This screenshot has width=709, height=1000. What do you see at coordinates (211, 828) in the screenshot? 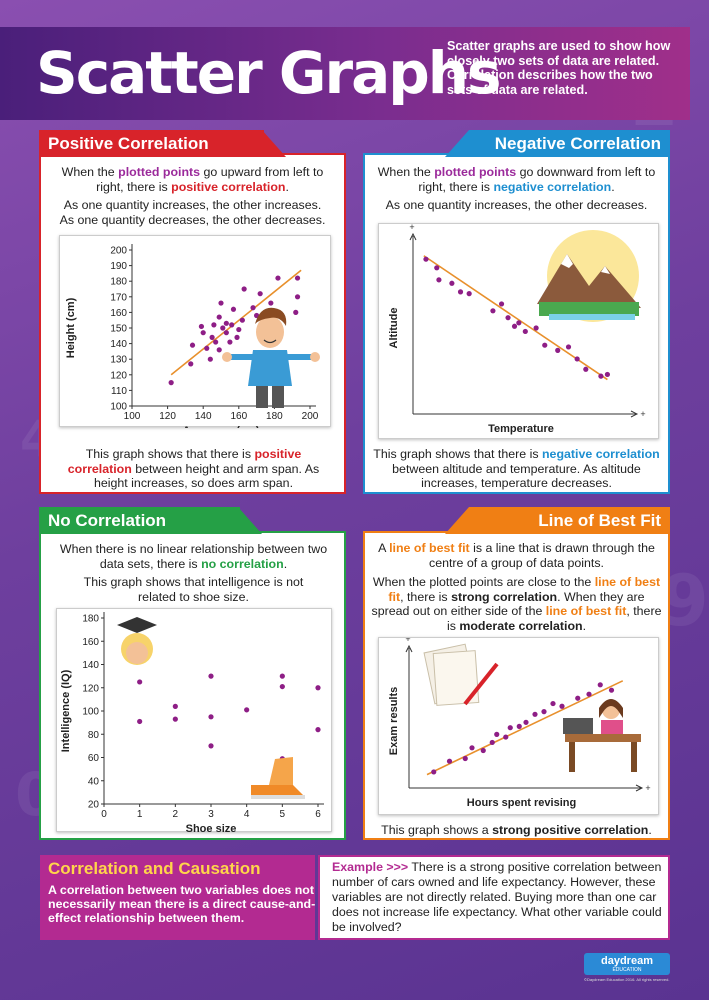
I see `x-axis-label: Shoe size` at bounding box center [211, 828].